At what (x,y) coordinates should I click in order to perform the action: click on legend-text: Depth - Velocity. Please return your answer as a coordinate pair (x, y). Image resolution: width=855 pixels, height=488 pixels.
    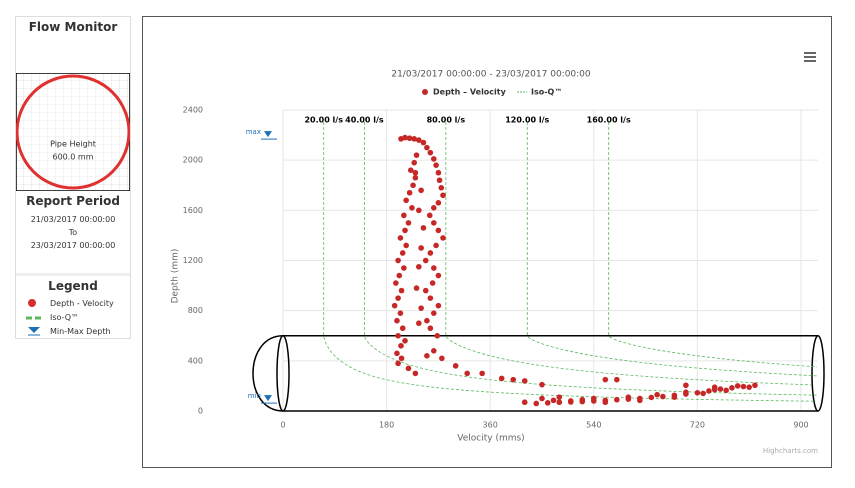
    Looking at the image, I should click on (82, 303).